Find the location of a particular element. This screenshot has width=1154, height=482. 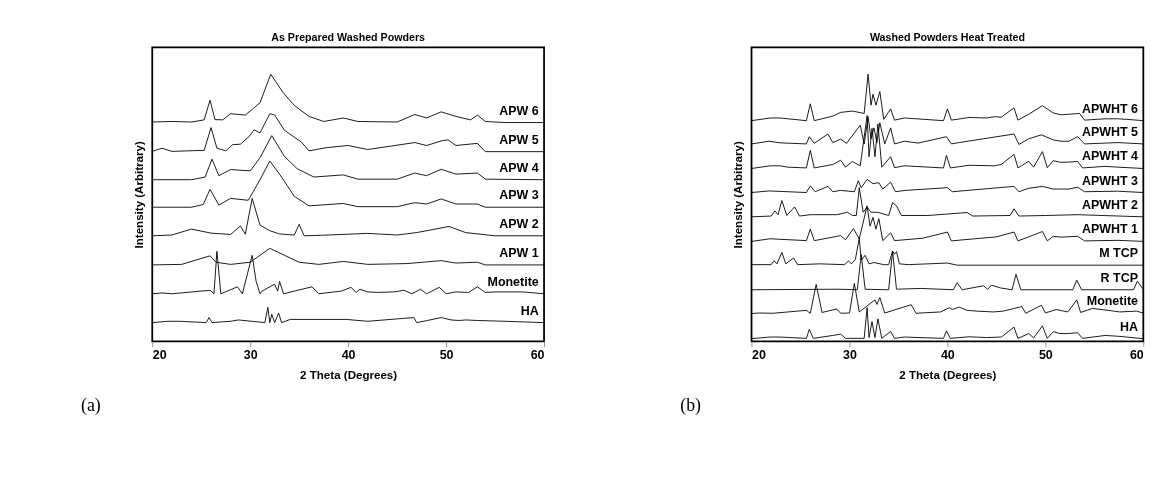

series-label: APW 1 is located at coordinates (519, 252).